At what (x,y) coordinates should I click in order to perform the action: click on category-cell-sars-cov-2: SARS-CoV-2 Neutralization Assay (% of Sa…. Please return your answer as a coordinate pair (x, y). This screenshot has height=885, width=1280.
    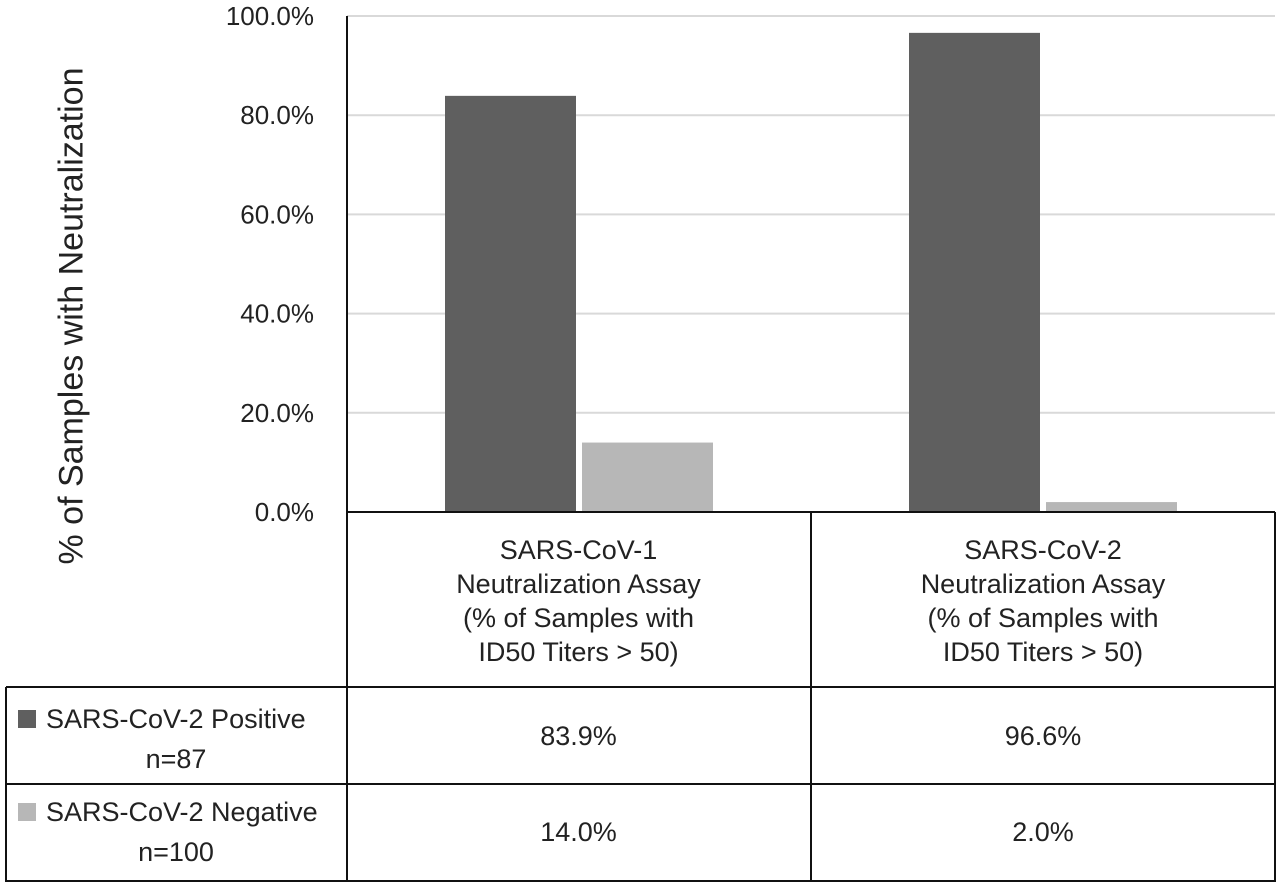
    Looking at the image, I should click on (1043, 601).